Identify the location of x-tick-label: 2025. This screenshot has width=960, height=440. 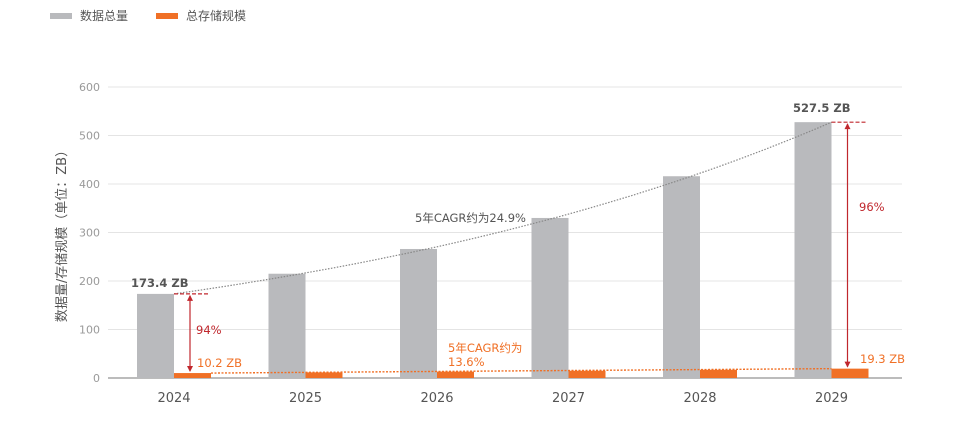
(305, 398).